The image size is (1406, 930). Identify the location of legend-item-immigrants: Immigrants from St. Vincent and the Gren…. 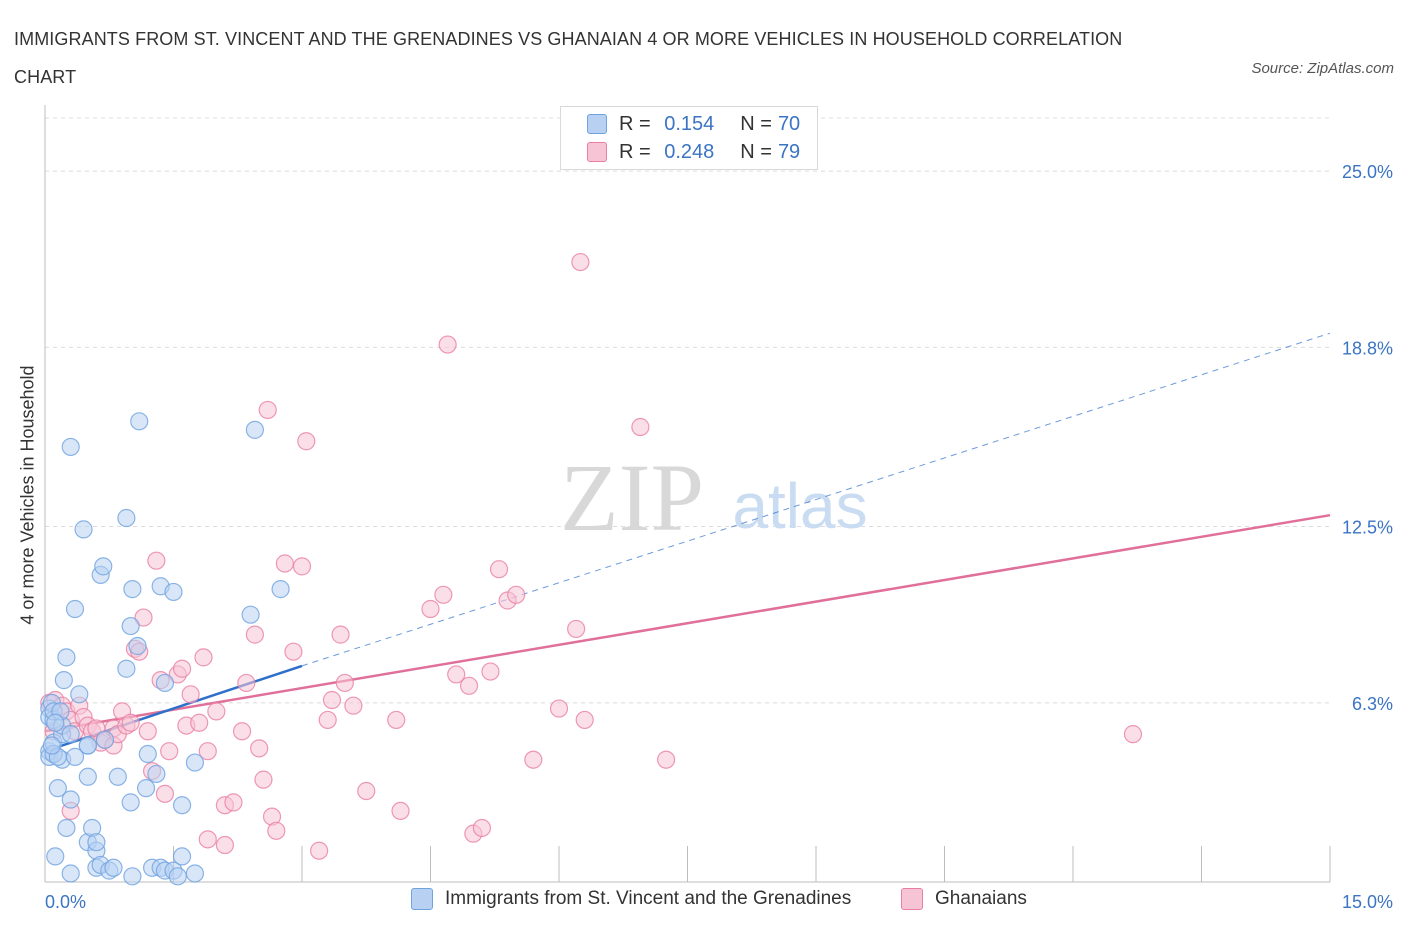
(631, 899).